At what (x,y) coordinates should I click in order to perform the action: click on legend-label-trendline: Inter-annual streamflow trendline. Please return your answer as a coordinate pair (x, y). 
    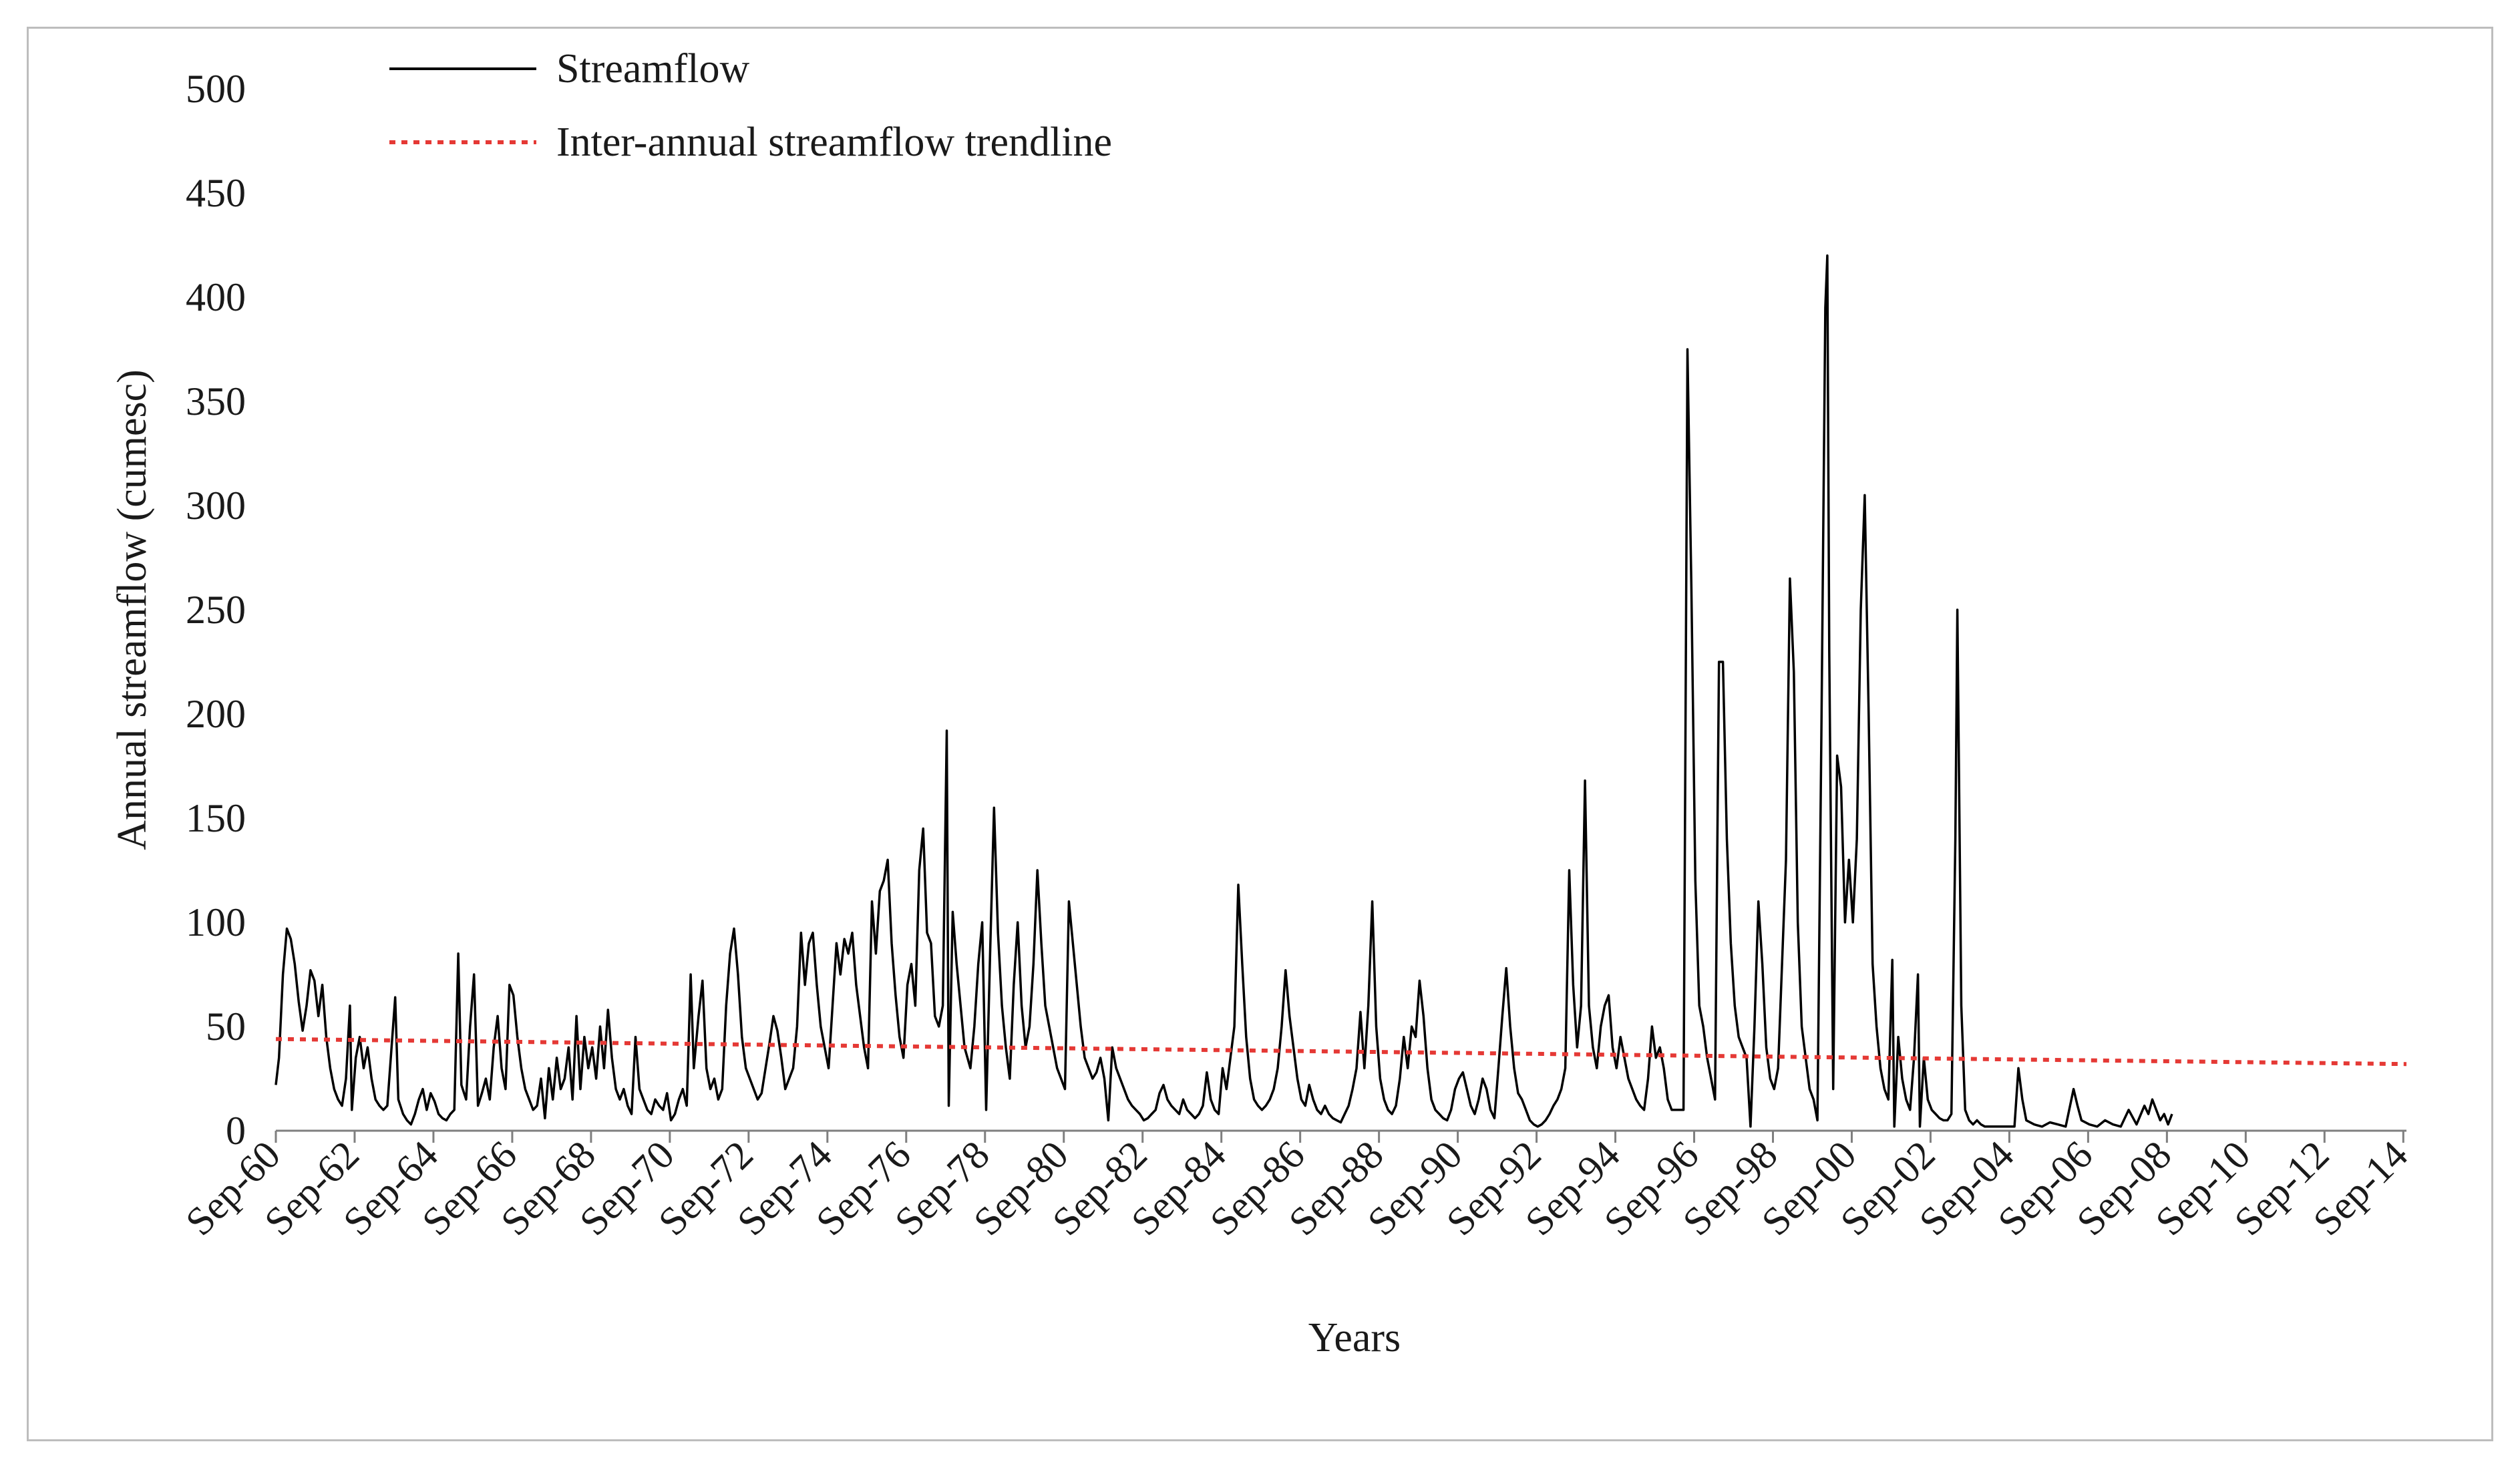
    Looking at the image, I should click on (834, 142).